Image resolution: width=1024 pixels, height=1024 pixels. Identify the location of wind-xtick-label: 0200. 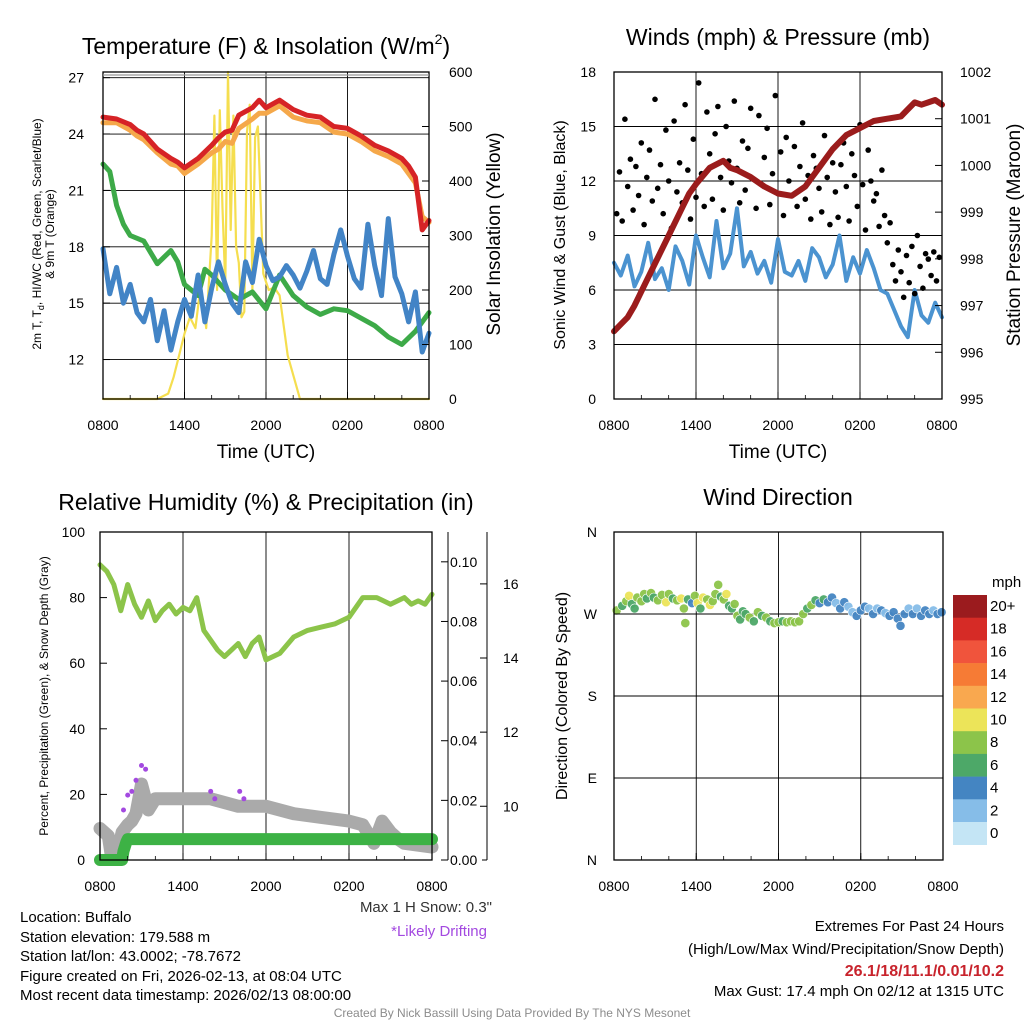
(859, 425).